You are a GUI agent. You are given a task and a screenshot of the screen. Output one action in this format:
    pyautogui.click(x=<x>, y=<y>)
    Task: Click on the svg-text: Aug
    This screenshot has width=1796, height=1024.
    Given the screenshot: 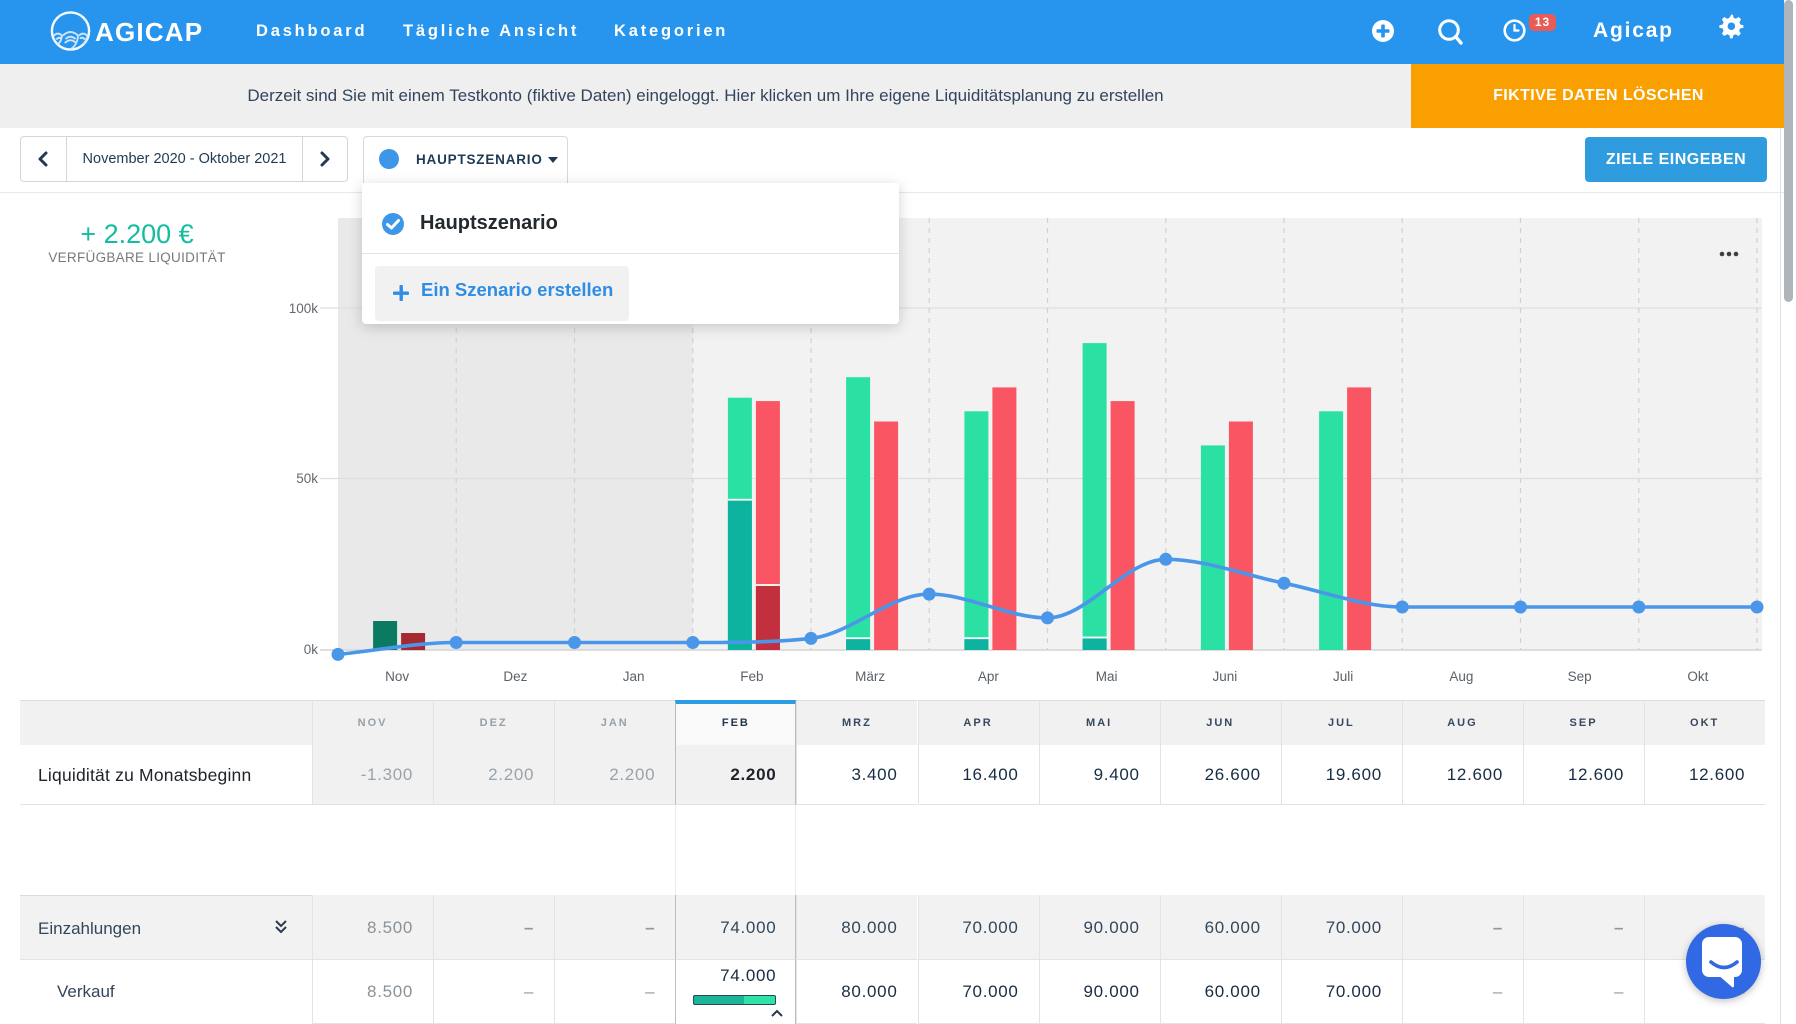 What is the action you would take?
    pyautogui.click(x=1461, y=676)
    